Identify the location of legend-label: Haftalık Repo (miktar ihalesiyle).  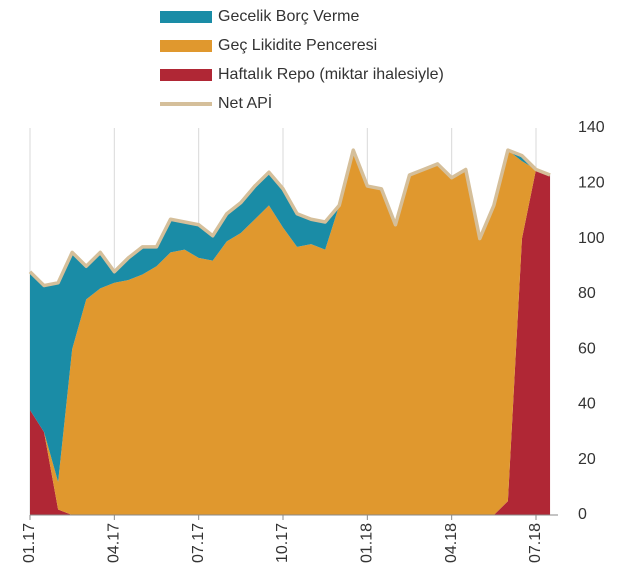
(331, 74).